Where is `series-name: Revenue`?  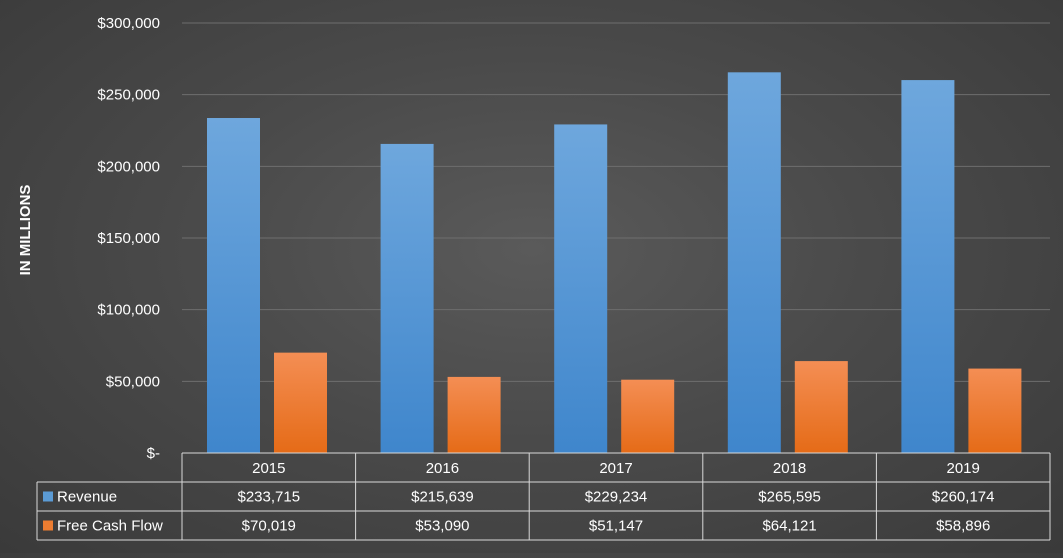
series-name: Revenue is located at coordinates (87, 497).